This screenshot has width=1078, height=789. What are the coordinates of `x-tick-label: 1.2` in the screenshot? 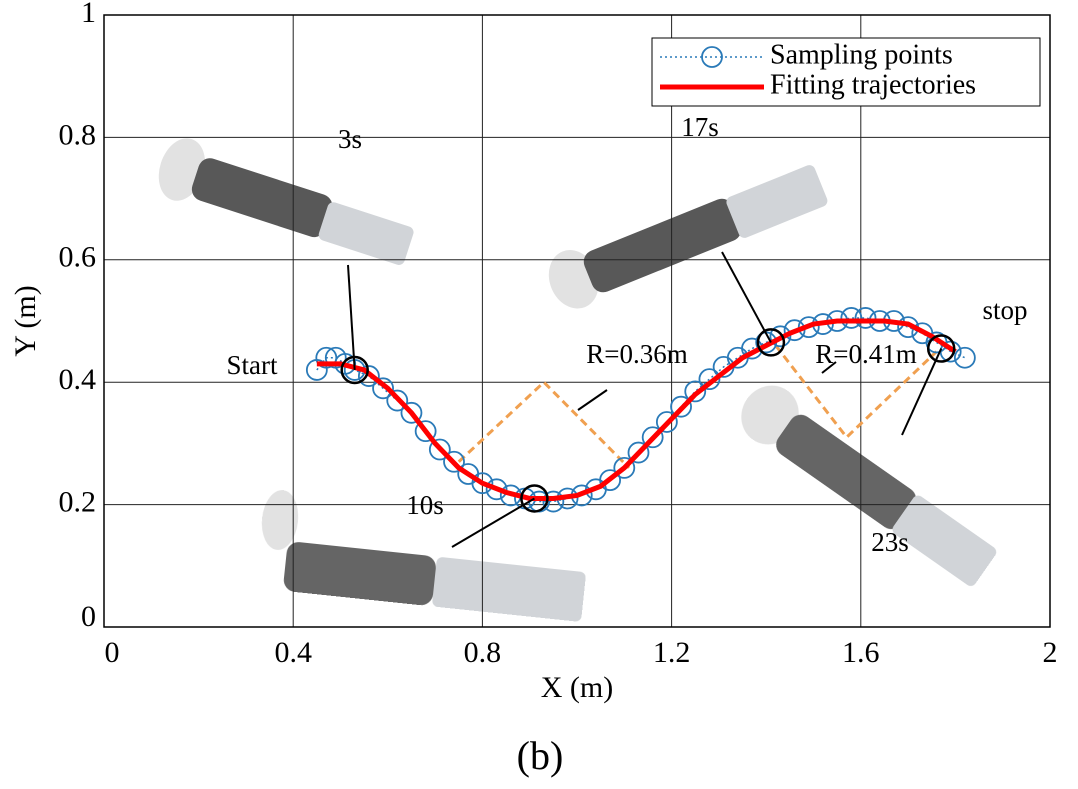 It's located at (672, 652).